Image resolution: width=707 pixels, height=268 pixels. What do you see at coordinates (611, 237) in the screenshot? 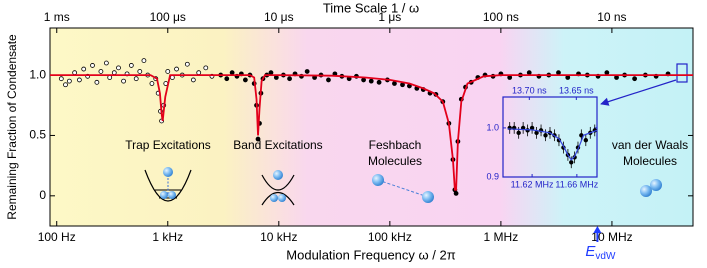
I see `x-tick-label: 10 MHz` at bounding box center [611, 237].